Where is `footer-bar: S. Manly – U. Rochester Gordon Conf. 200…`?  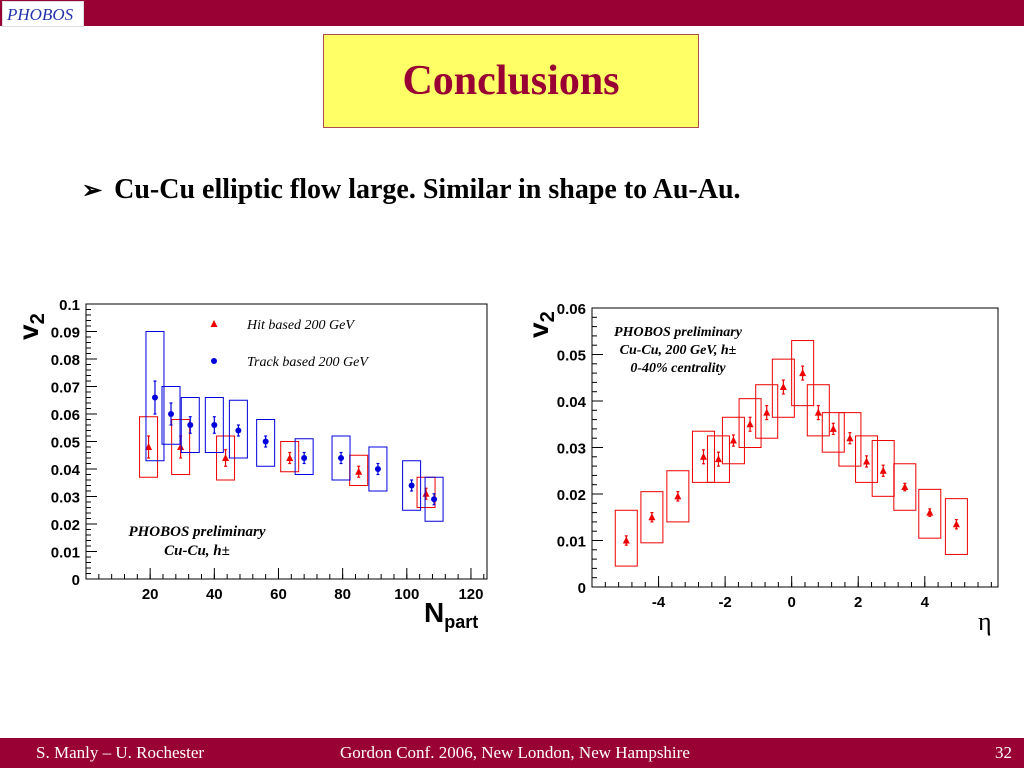
footer-bar: S. Manly – U. Rochester Gordon Conf. 200… is located at coordinates (512, 753).